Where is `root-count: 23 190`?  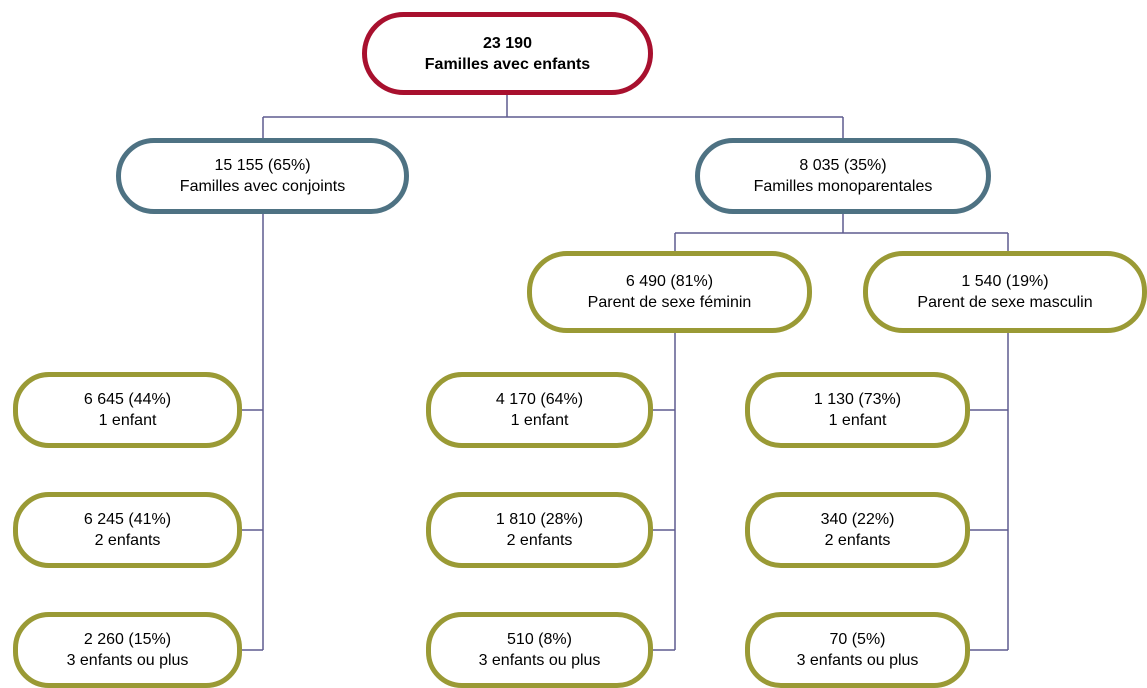
root-count: 23 190 is located at coordinates (507, 43).